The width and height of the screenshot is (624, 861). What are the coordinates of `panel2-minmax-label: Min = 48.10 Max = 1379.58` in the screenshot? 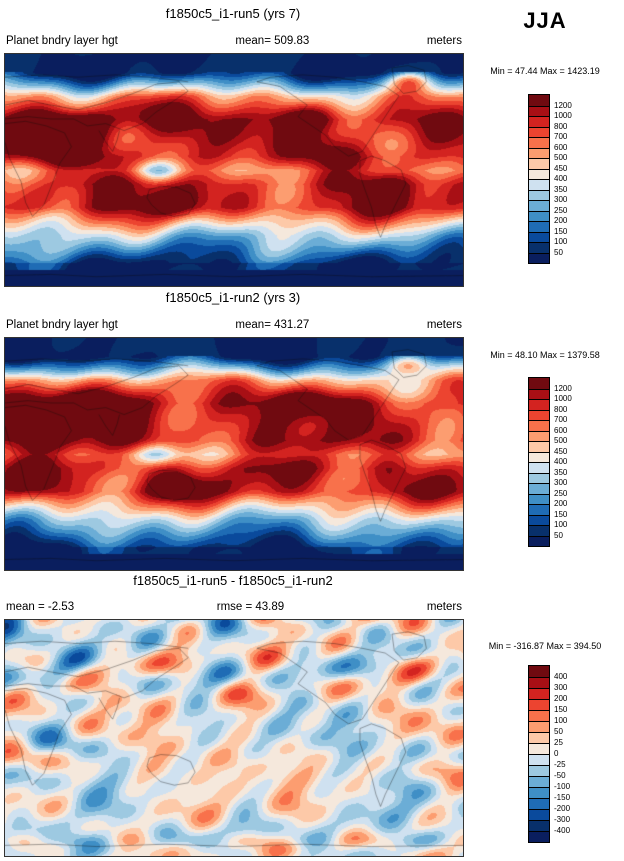 It's located at (545, 355).